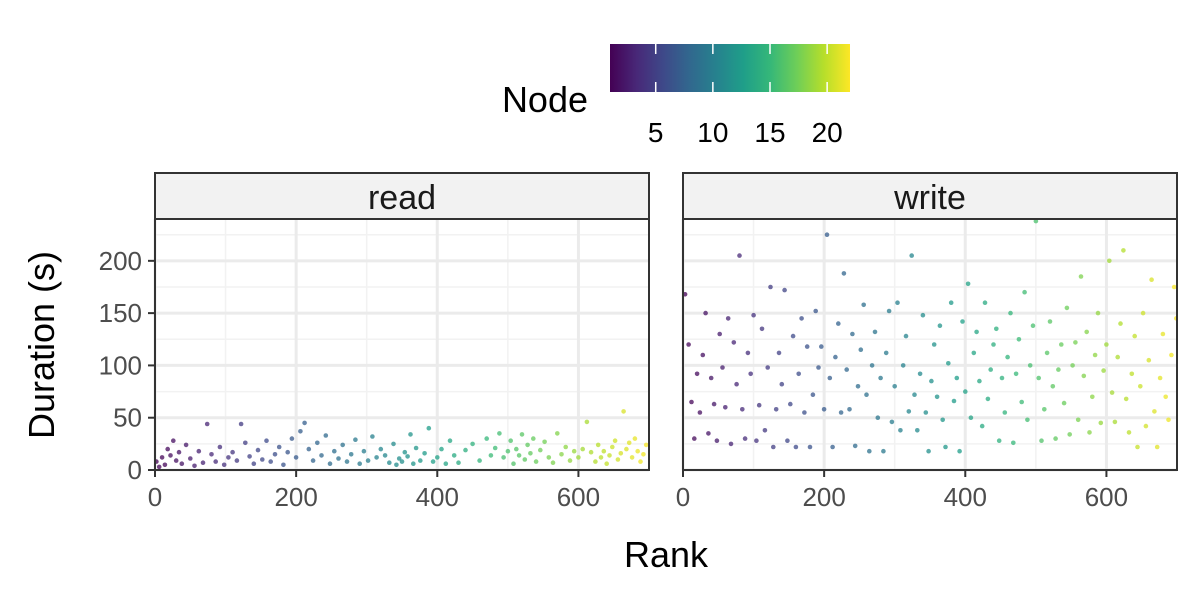  What do you see at coordinates (745, 96) in the screenshot?
I see `legend-ticks: 5 10 15 20` at bounding box center [745, 96].